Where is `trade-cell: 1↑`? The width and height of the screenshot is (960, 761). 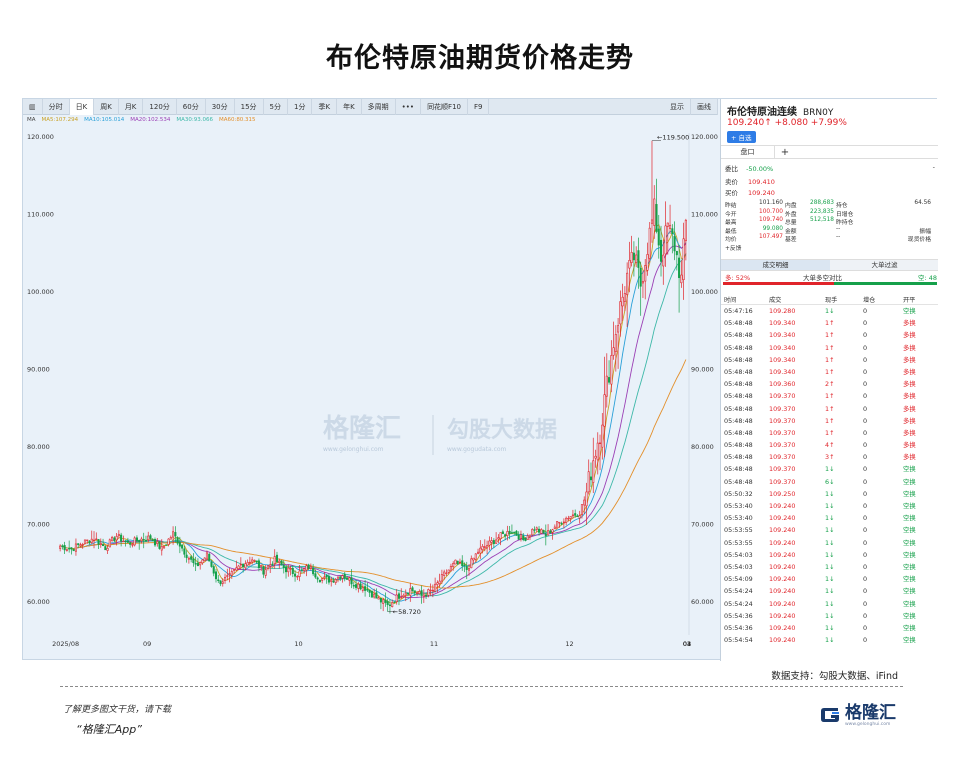 trade-cell: 1↑ is located at coordinates (830, 408).